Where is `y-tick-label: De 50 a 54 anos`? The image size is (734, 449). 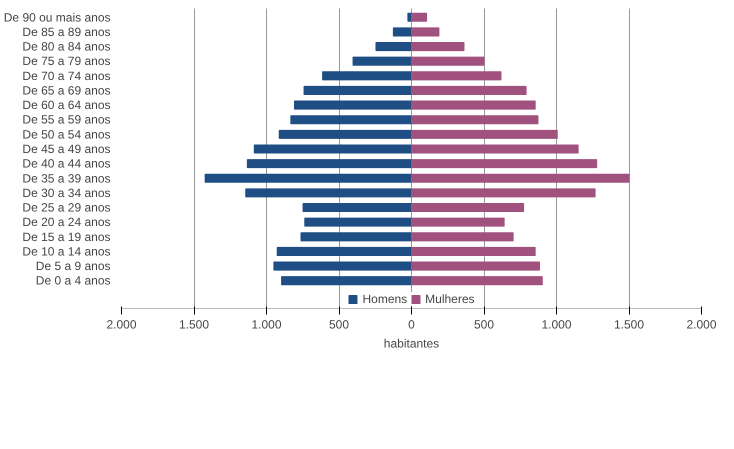
y-tick-label: De 50 a 54 anos is located at coordinates (66, 134).